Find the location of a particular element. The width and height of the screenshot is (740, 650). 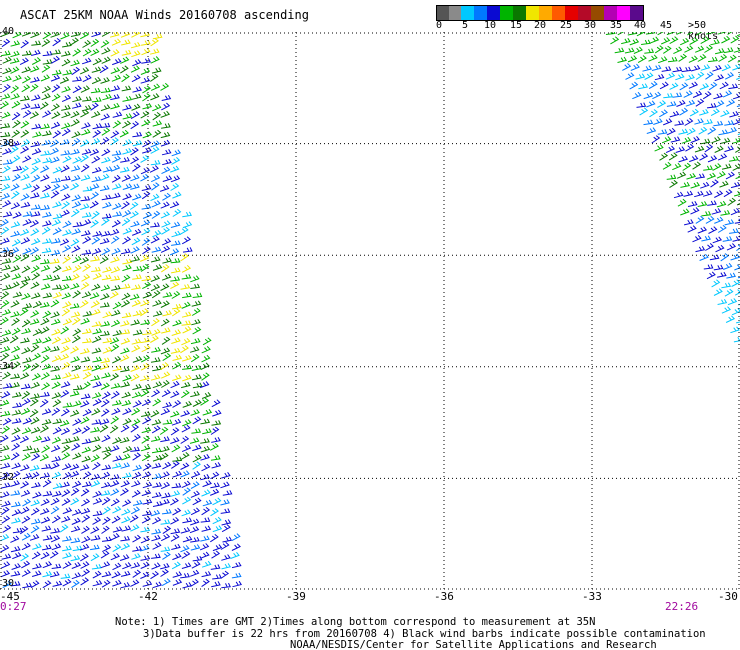

legend-tick-label: 5 is located at coordinates (465, 25).